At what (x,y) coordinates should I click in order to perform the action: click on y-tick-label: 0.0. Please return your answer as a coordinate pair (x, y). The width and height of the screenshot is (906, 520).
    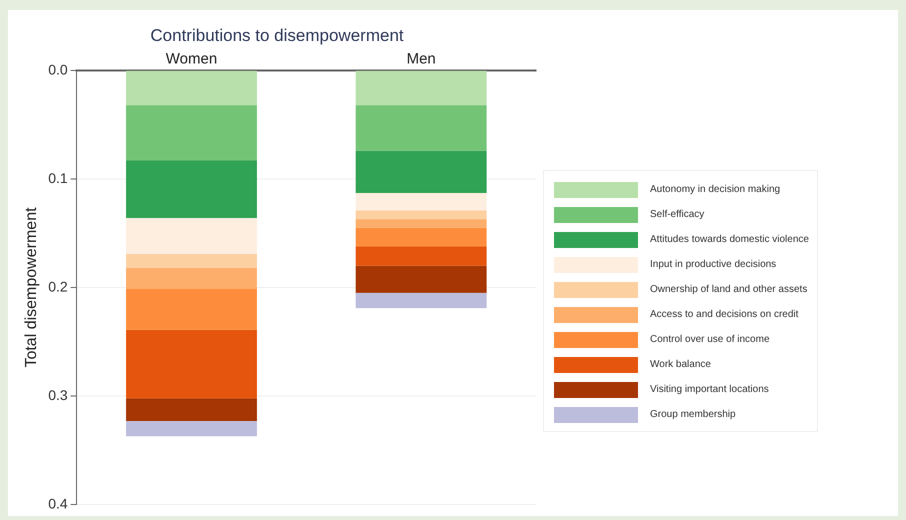
    Looking at the image, I should click on (58, 69).